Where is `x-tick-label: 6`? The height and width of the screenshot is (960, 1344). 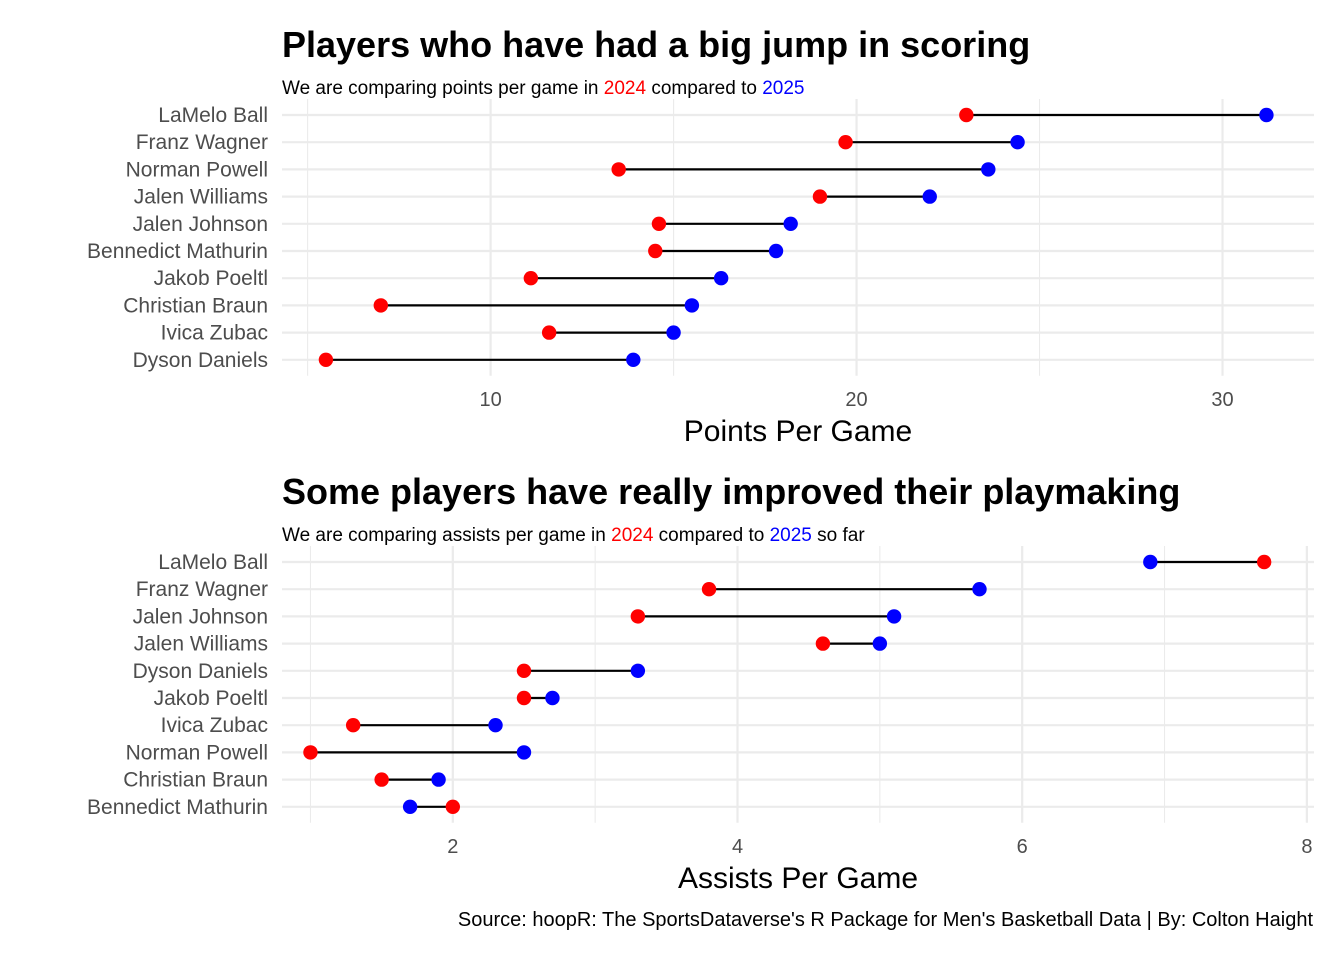
x-tick-label: 6 is located at coordinates (1022, 847).